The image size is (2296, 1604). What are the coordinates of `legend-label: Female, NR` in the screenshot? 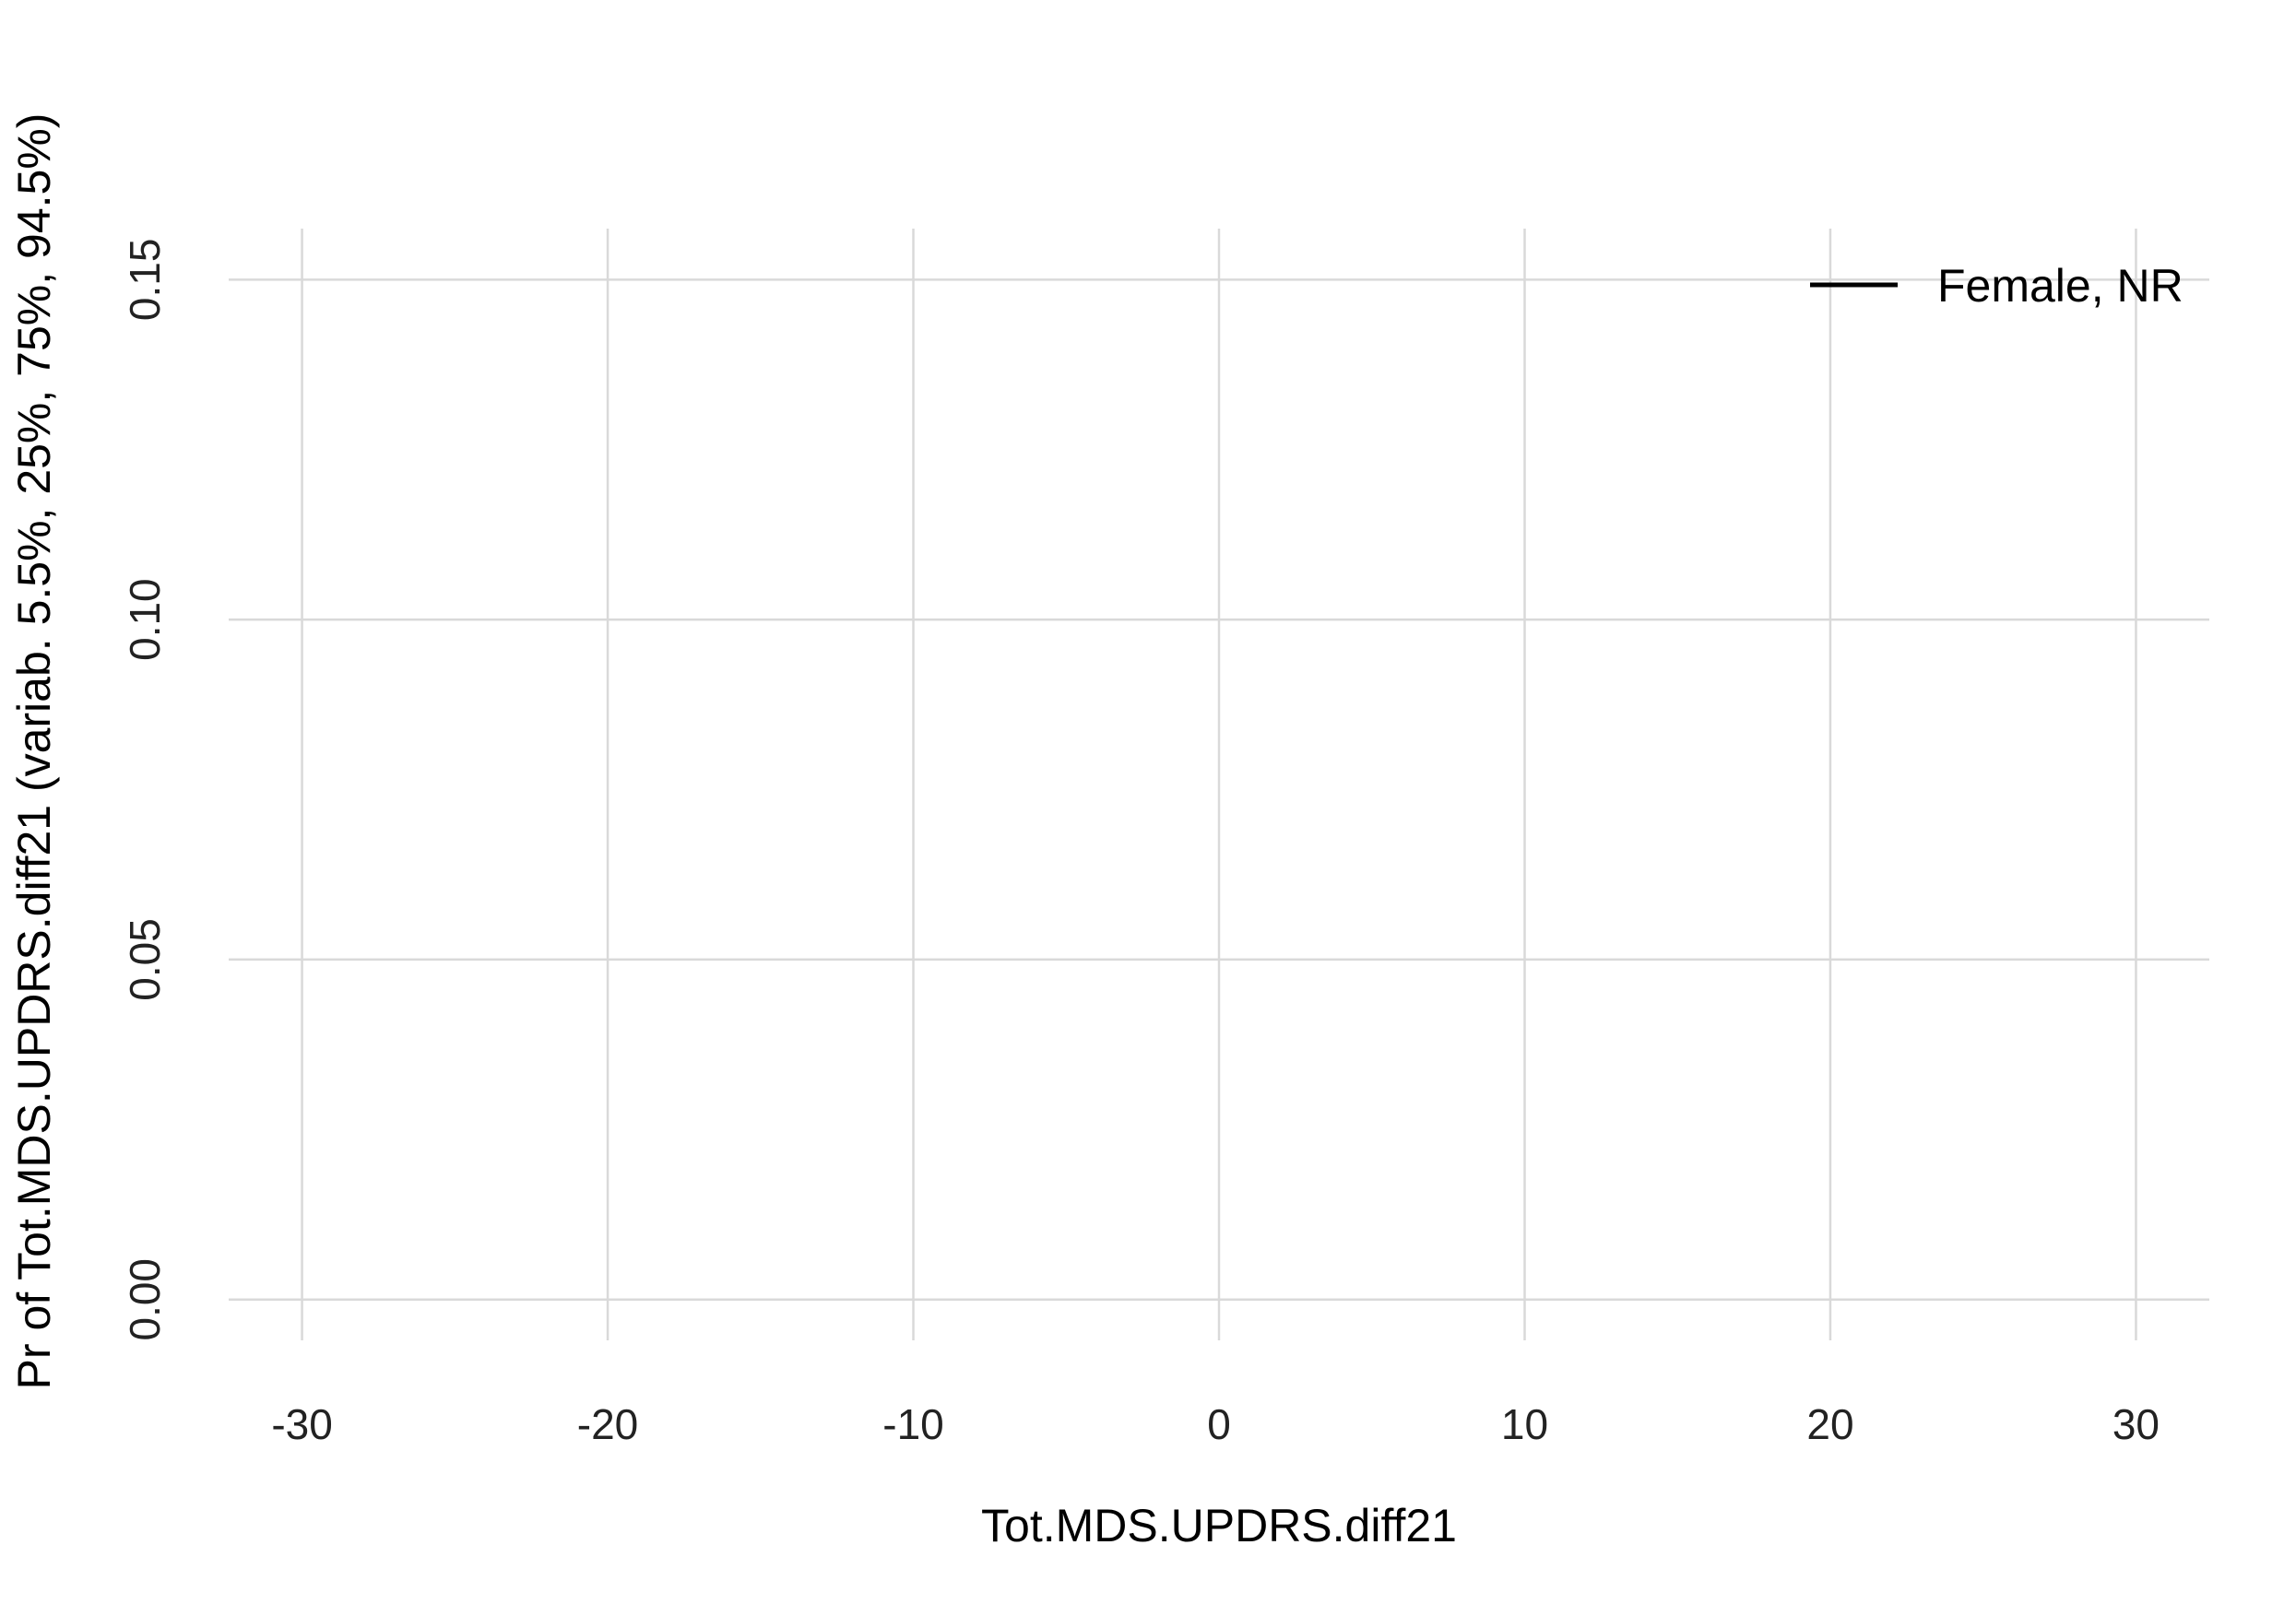 It's located at (2060, 286).